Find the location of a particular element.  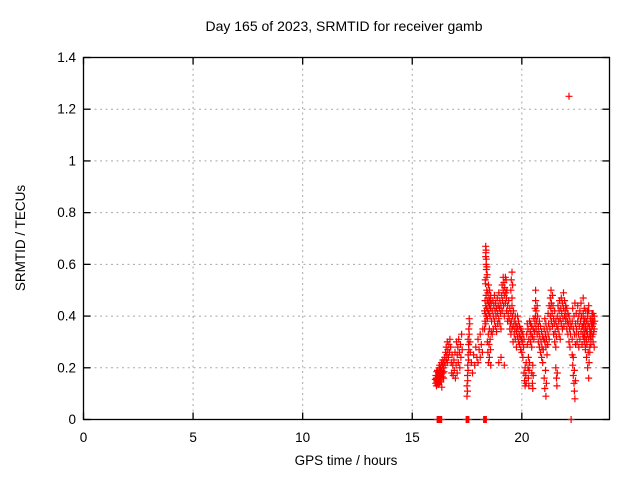

y-tick-label: 0.8 is located at coordinates (66, 212).